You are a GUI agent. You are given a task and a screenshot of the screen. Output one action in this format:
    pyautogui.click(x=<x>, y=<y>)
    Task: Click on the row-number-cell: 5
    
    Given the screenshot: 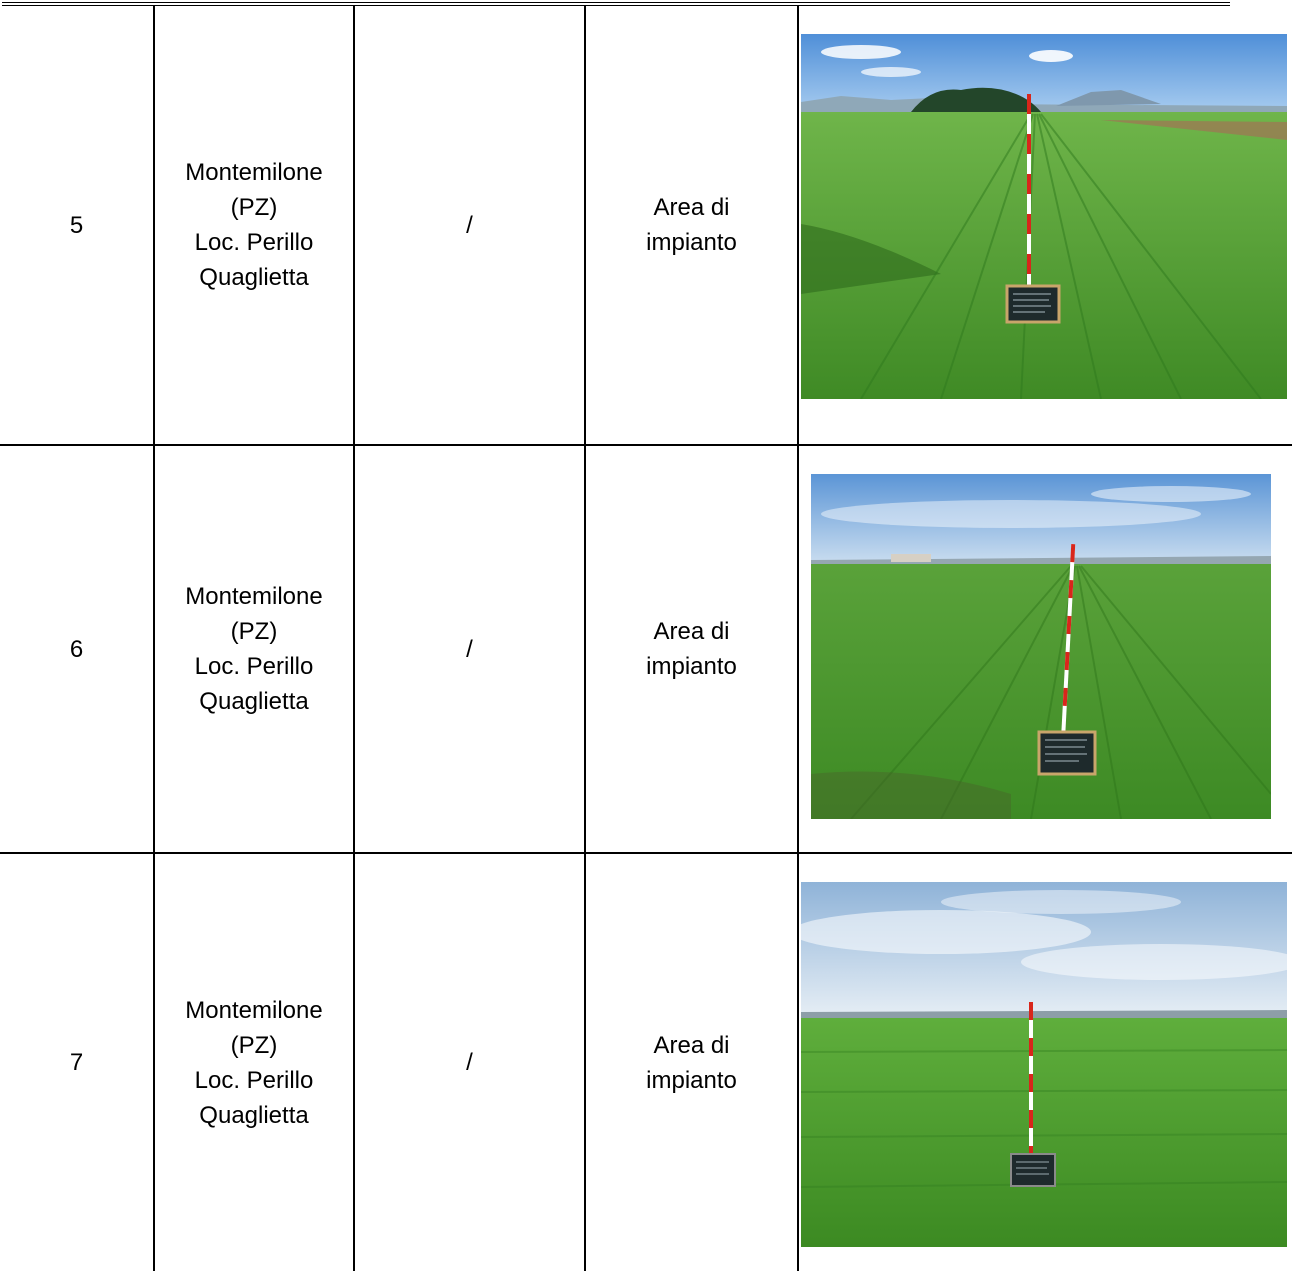 What is the action you would take?
    pyautogui.click(x=77, y=226)
    